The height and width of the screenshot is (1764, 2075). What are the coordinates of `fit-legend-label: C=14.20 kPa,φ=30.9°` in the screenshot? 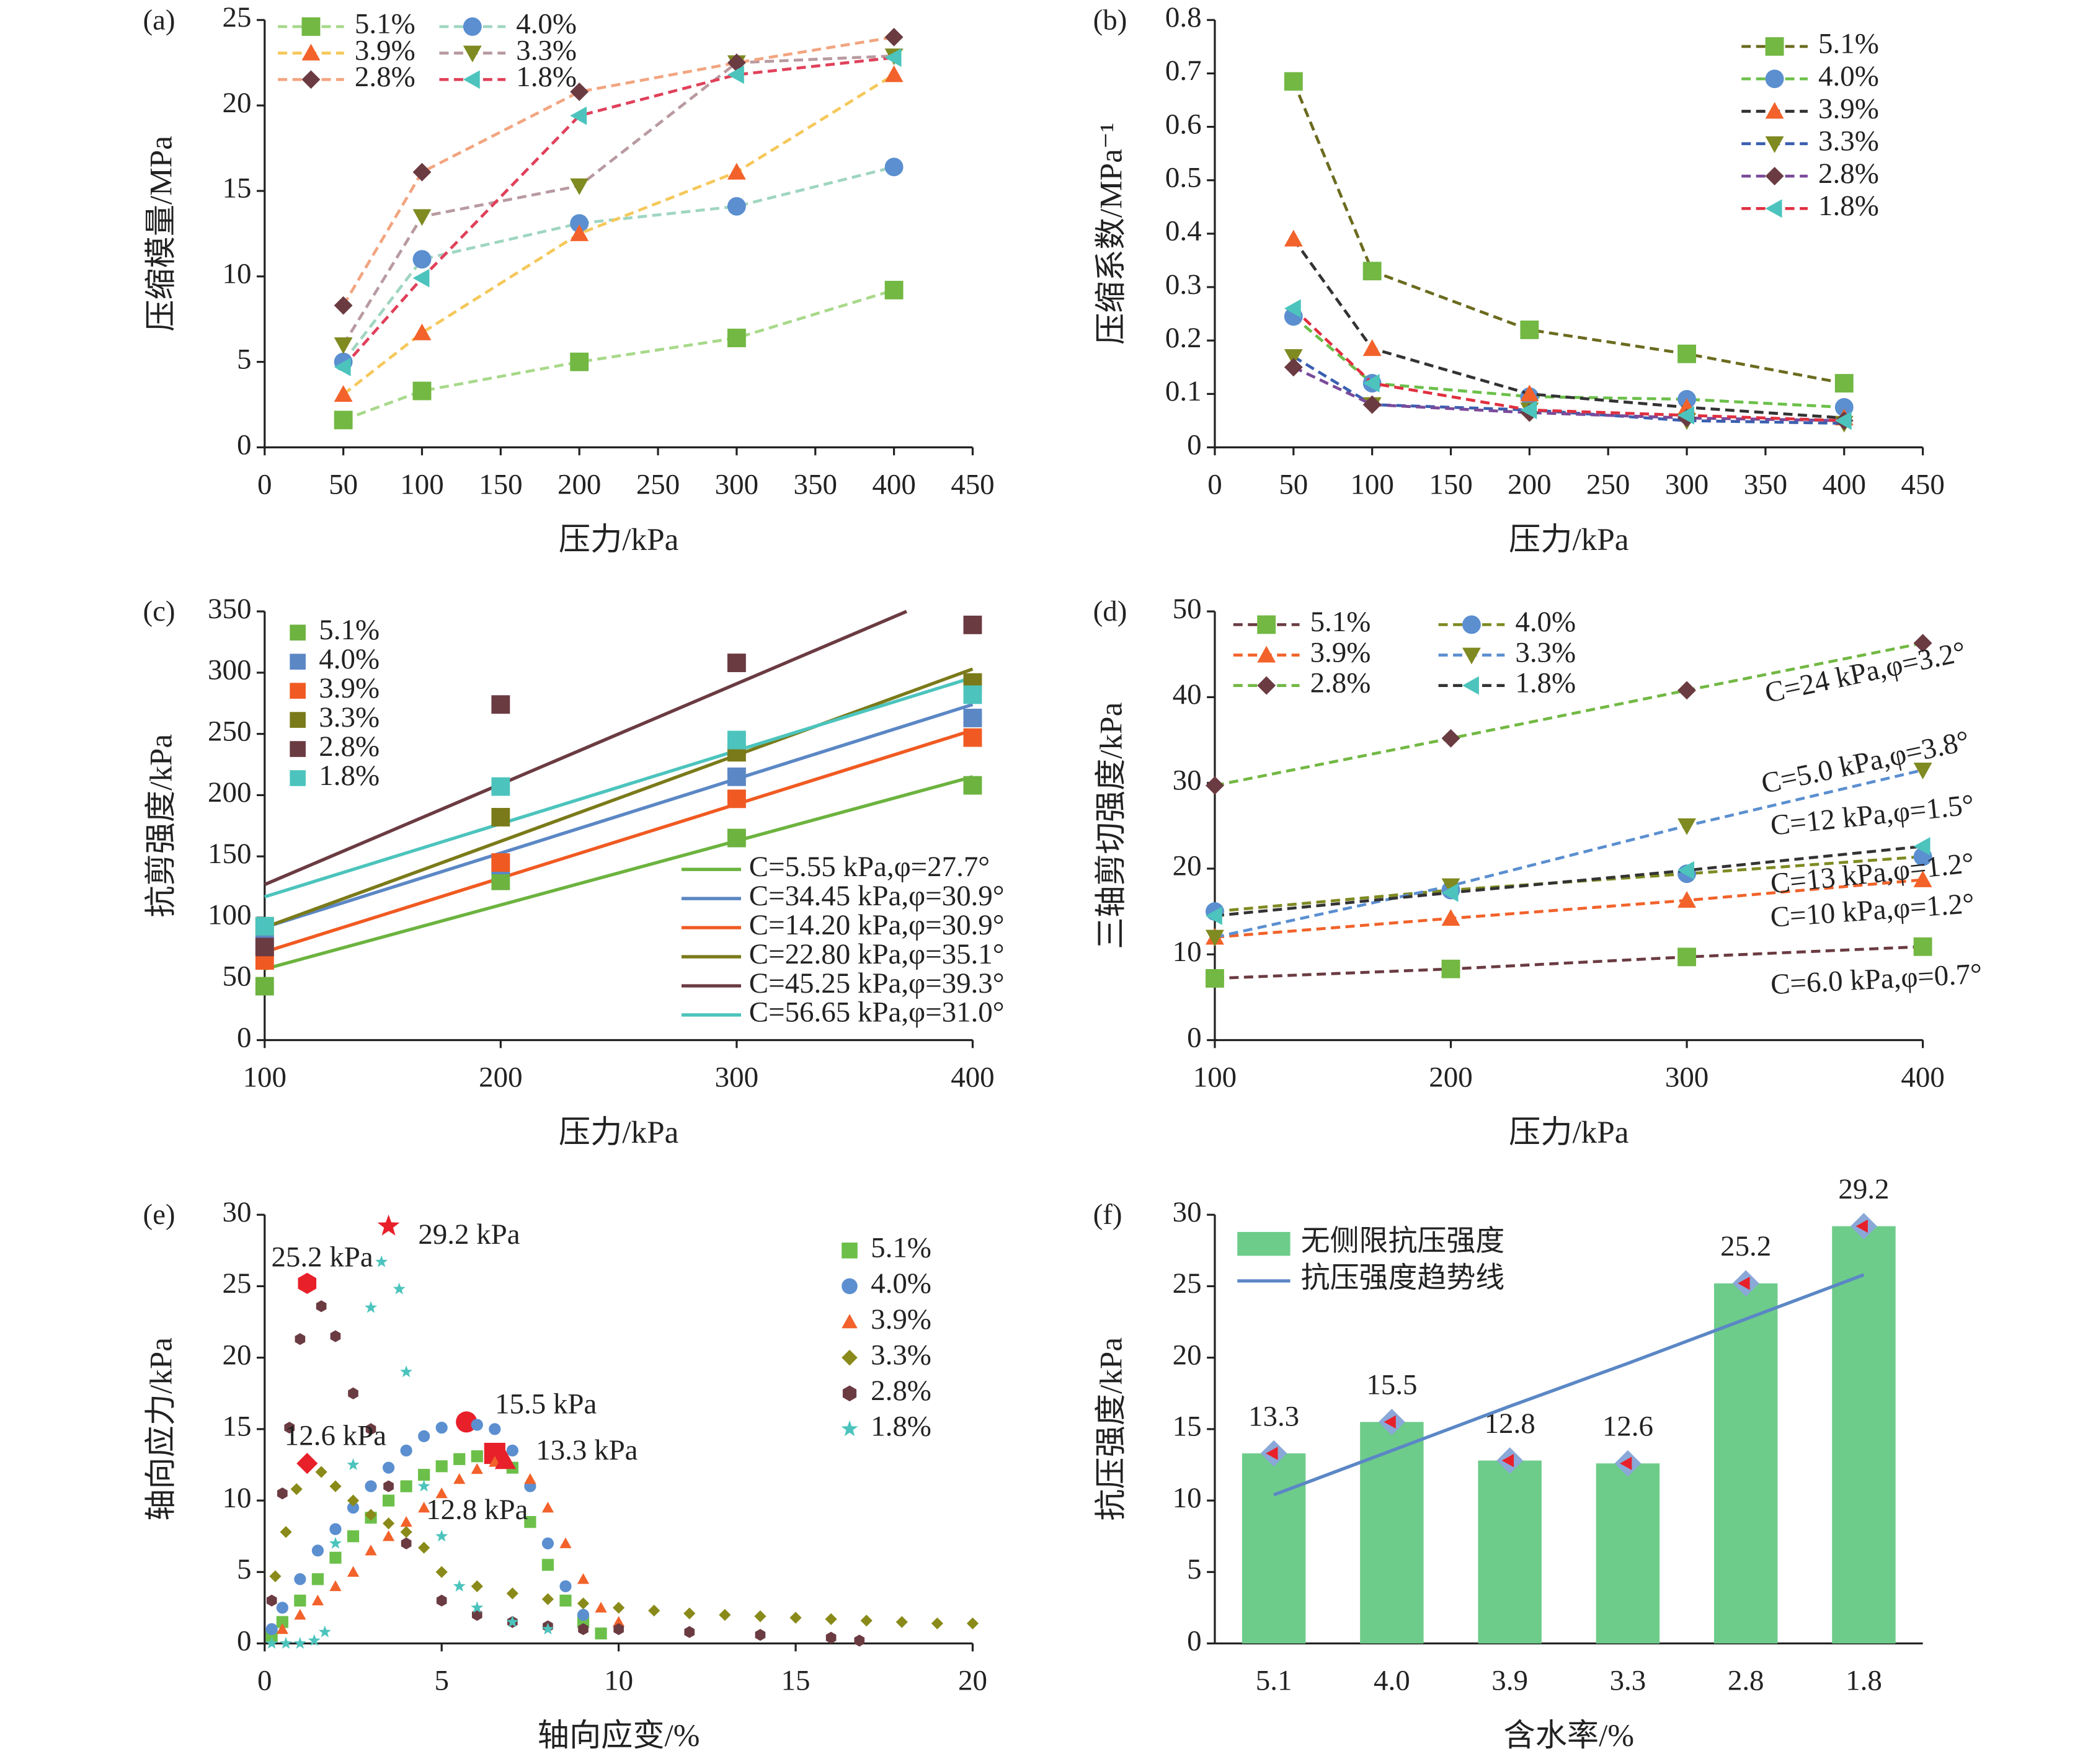 It's located at (877, 925).